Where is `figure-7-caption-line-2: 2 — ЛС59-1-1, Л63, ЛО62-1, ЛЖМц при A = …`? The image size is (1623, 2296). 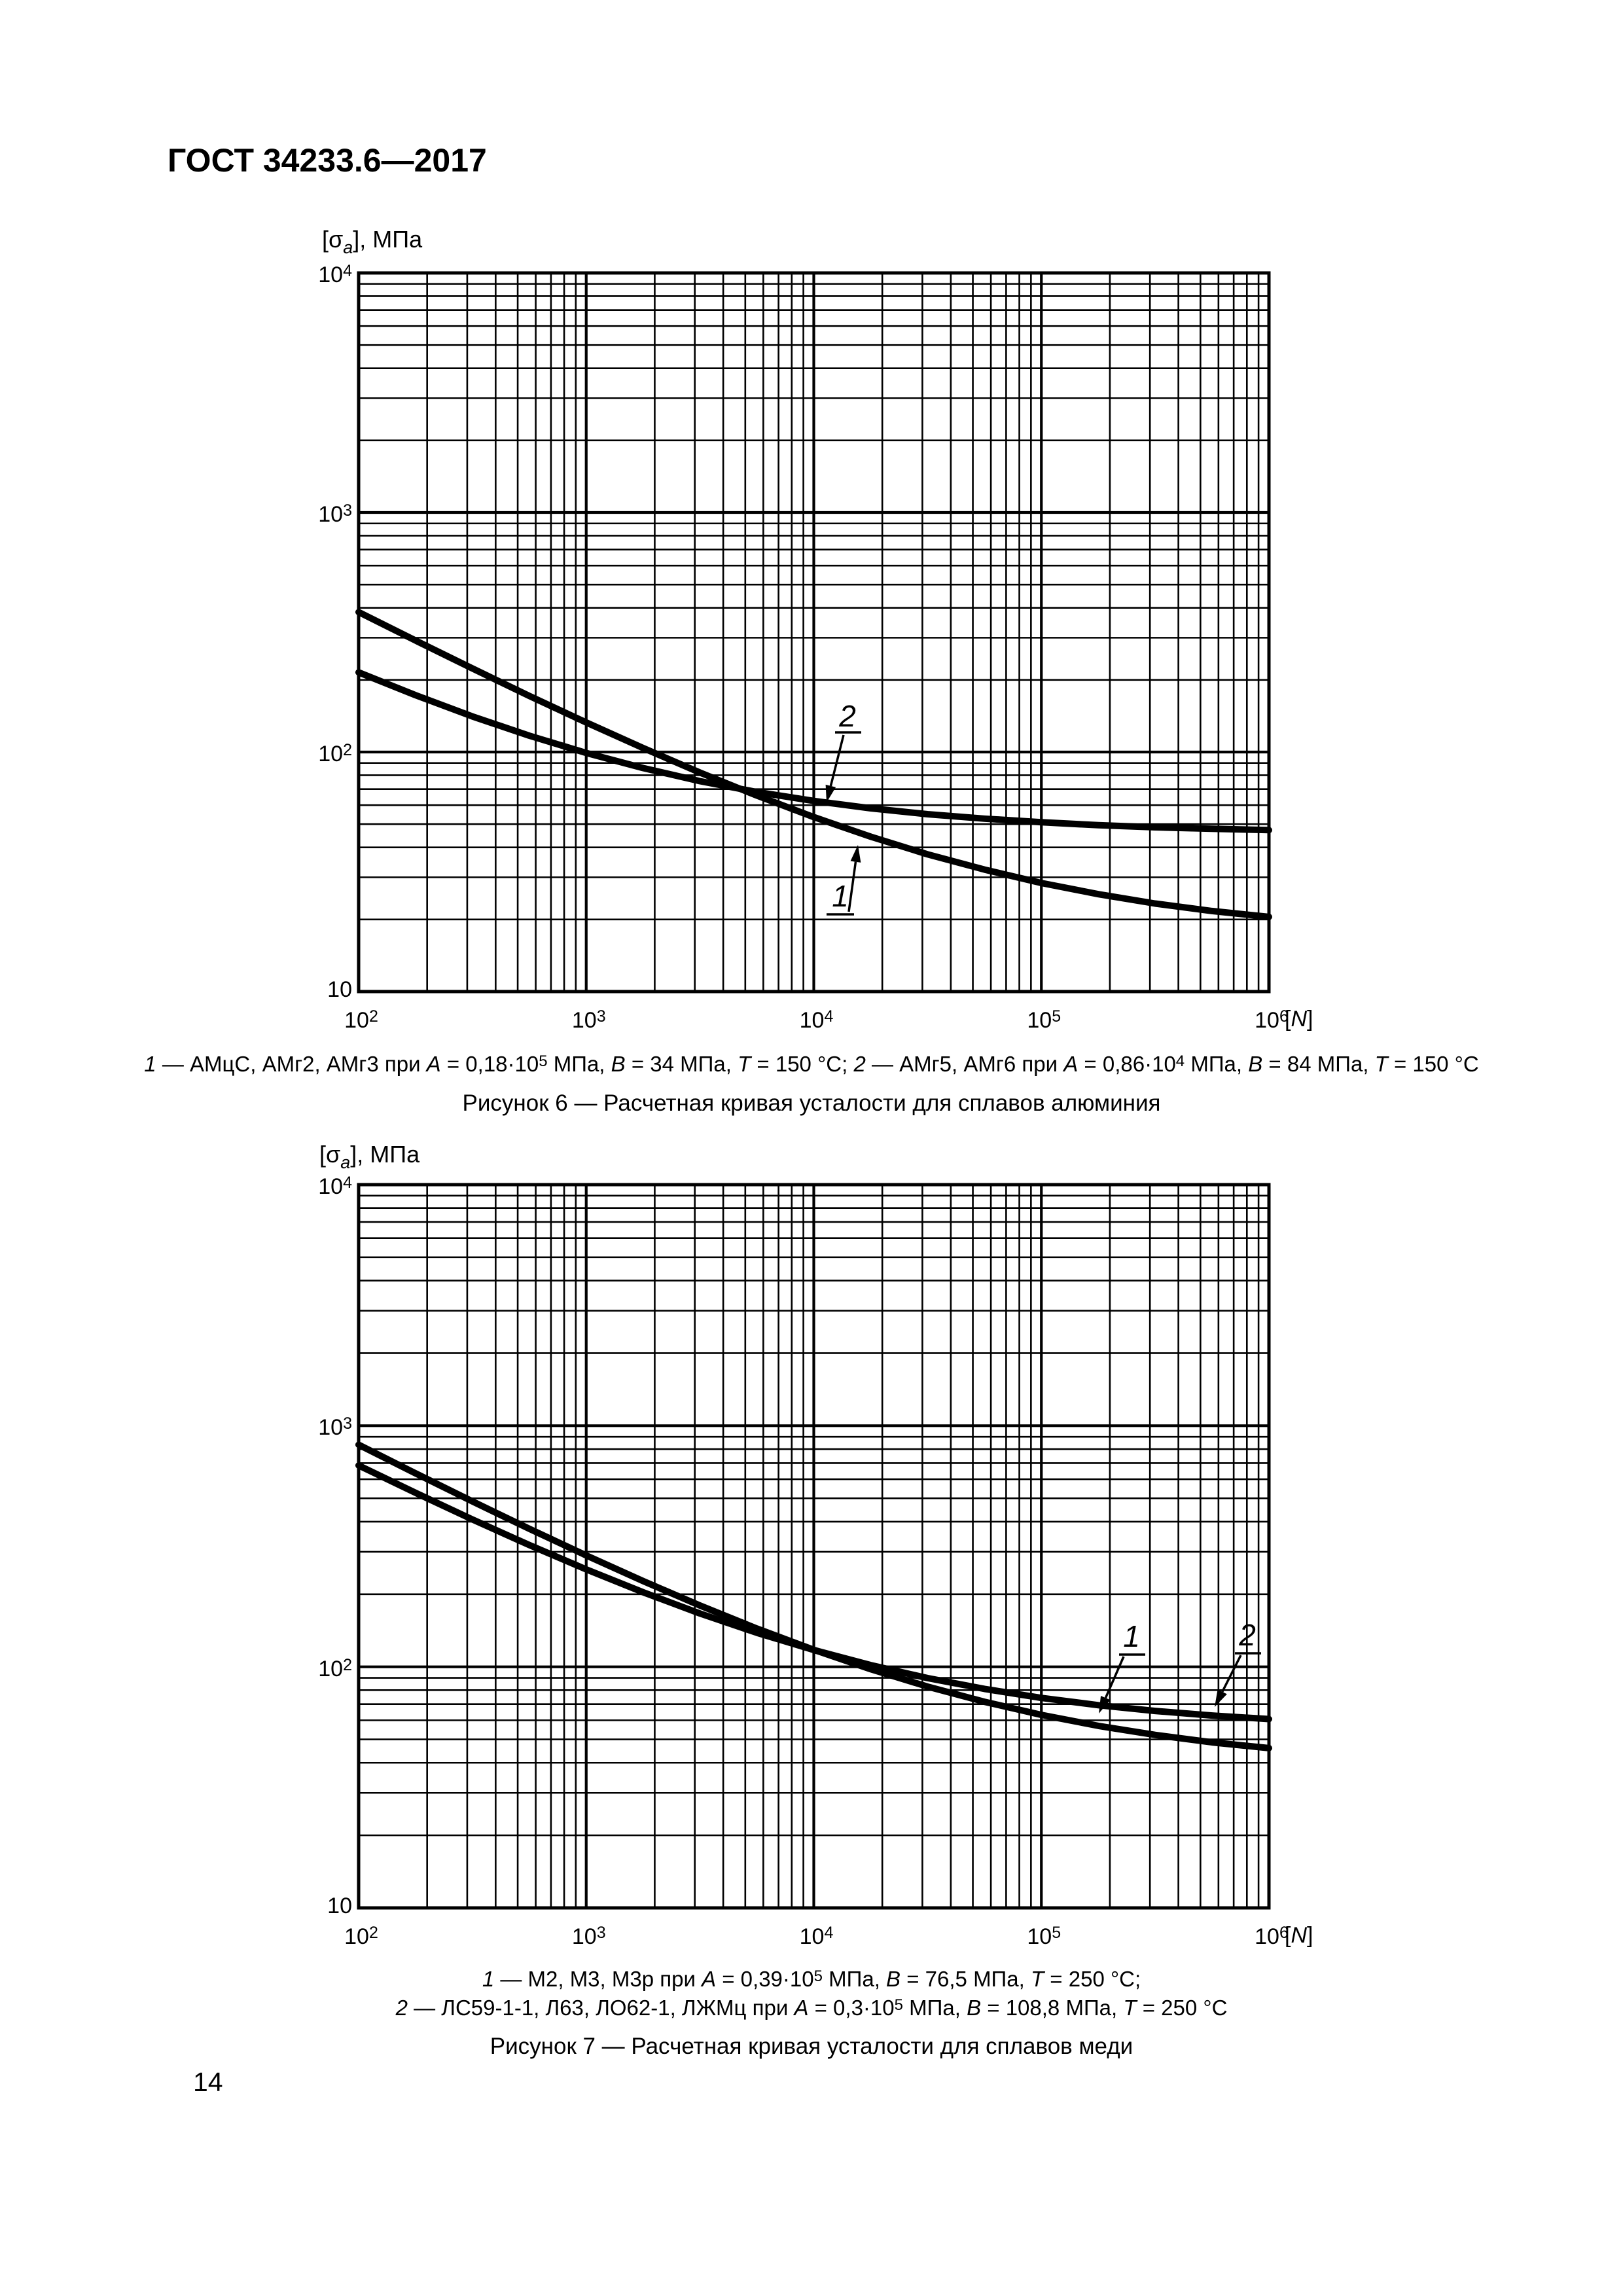
figure-7-caption-line-2: 2 — ЛС59-1-1, Л63, ЛО62-1, ЛЖМц при A = … is located at coordinates (811, 2008).